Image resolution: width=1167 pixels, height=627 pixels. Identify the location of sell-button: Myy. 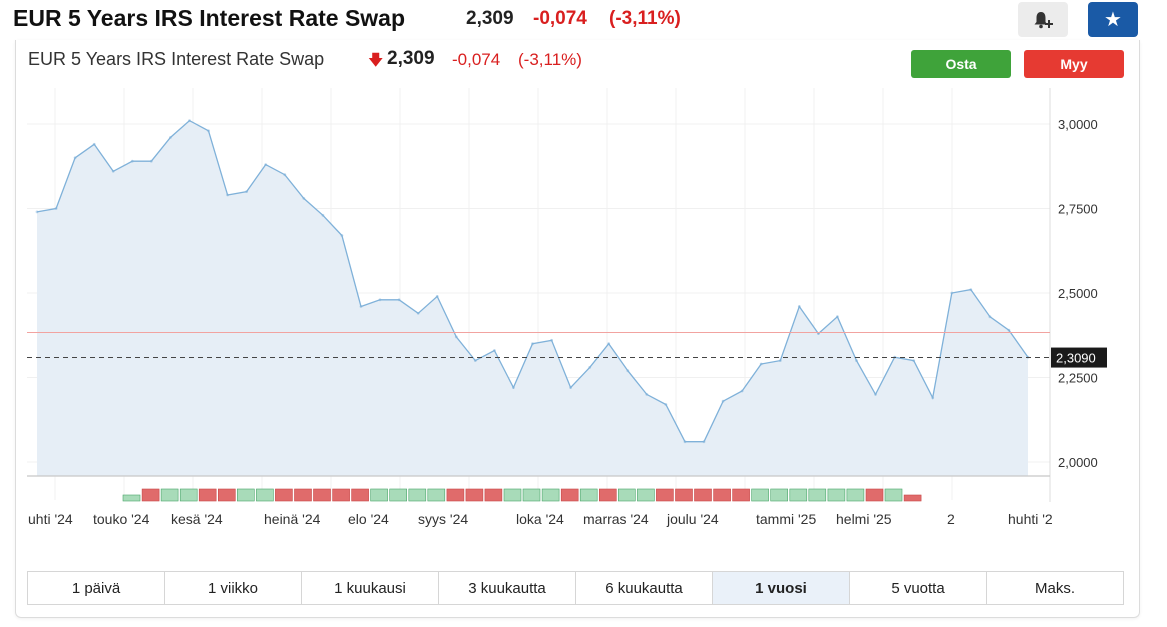
(1074, 64).